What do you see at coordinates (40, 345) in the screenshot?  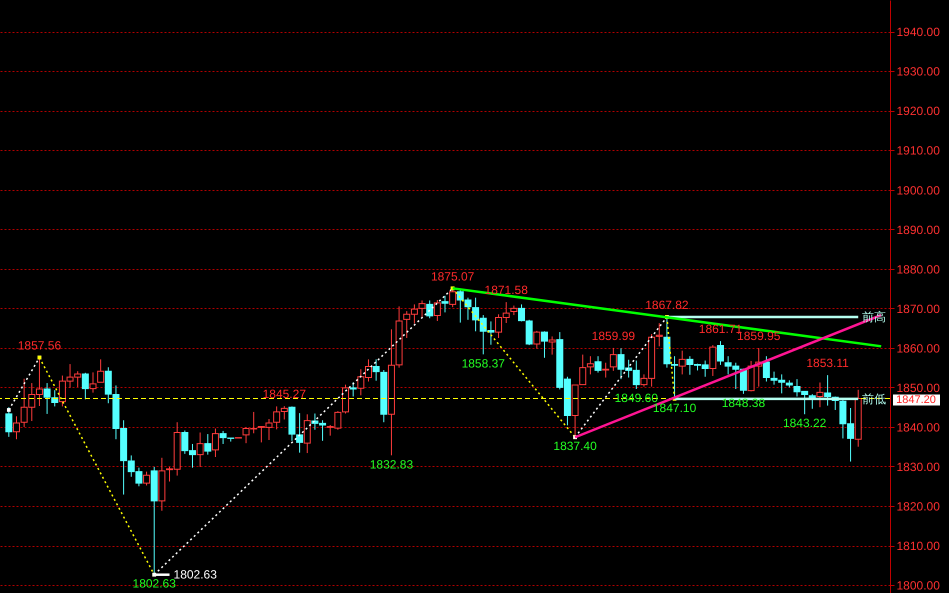 I see `annotation: 1857.56` at bounding box center [40, 345].